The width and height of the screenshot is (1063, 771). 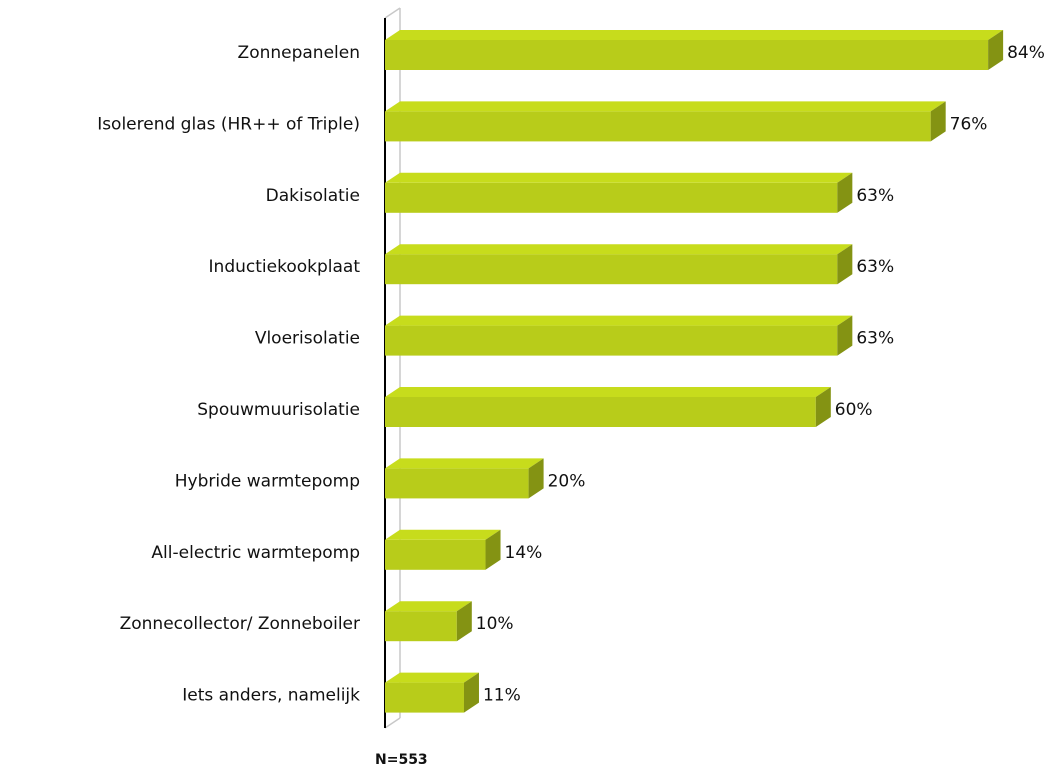 I want to click on category-label: Dakisolatie, so click(x=313, y=196).